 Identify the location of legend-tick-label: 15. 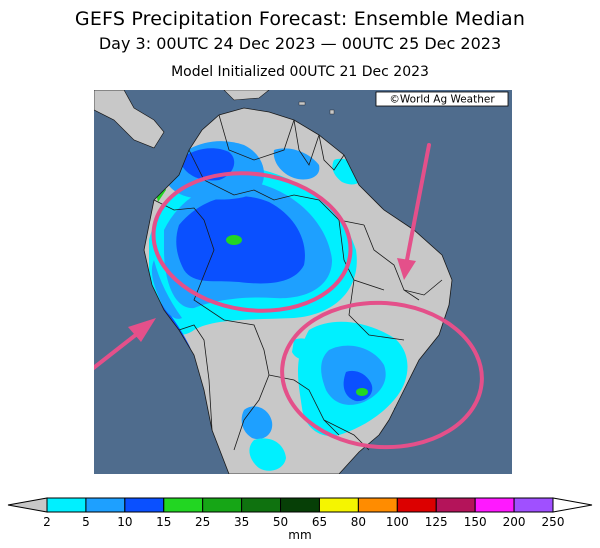
(163, 522).